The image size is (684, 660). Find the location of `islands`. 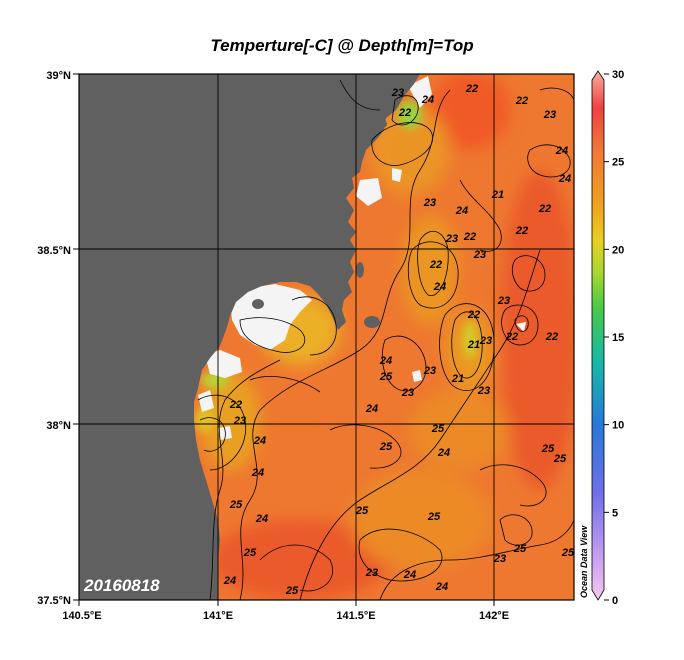

islands is located at coordinates (319, 224).